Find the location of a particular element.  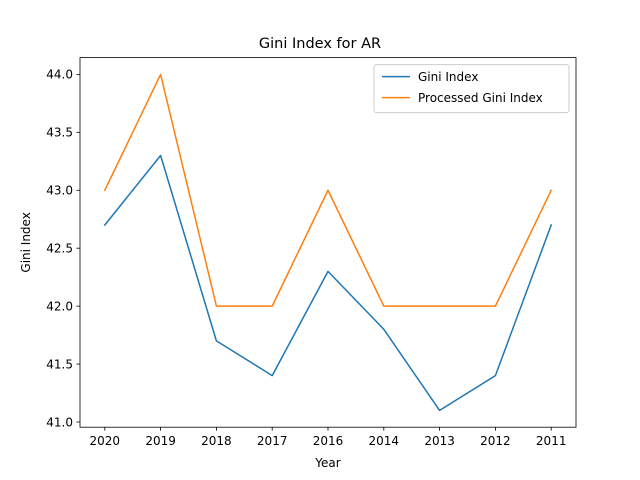

legend-box is located at coordinates (471, 89).